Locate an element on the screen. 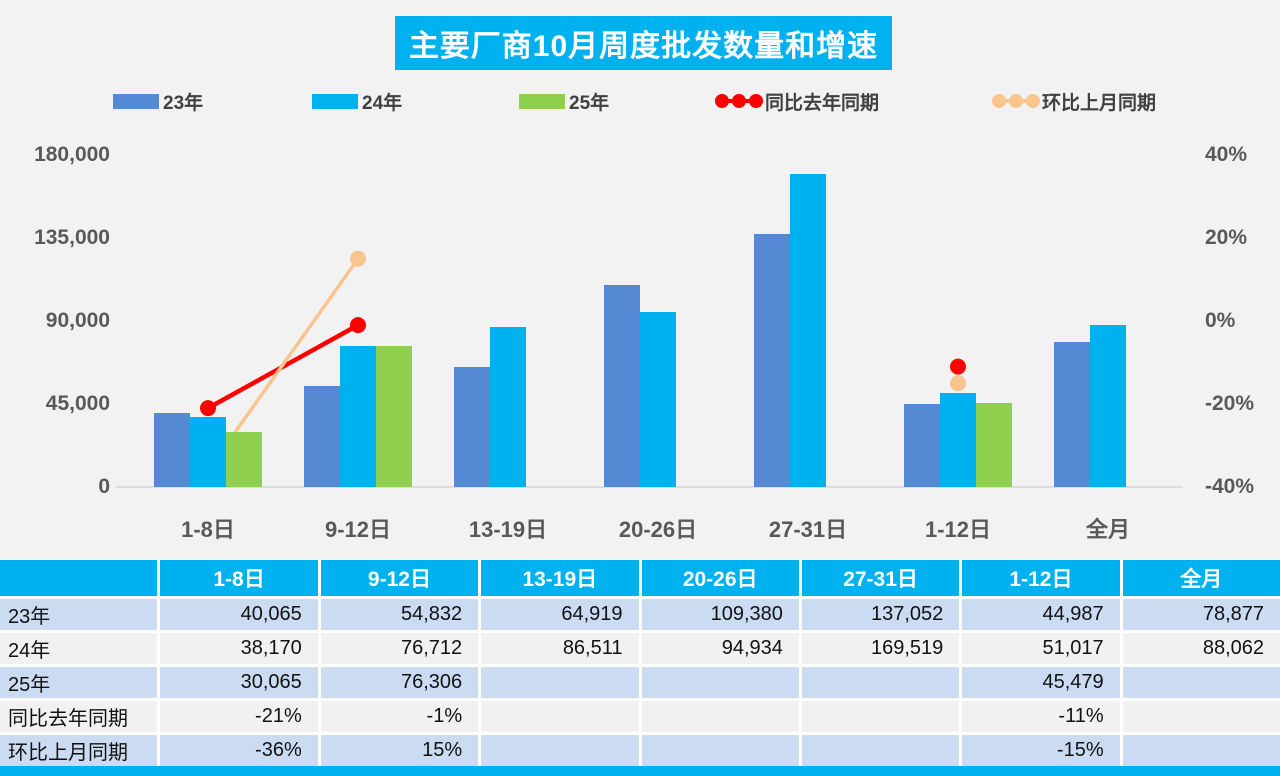 Image resolution: width=1280 pixels, height=776 pixels. x-axis-baseline is located at coordinates (649, 487).